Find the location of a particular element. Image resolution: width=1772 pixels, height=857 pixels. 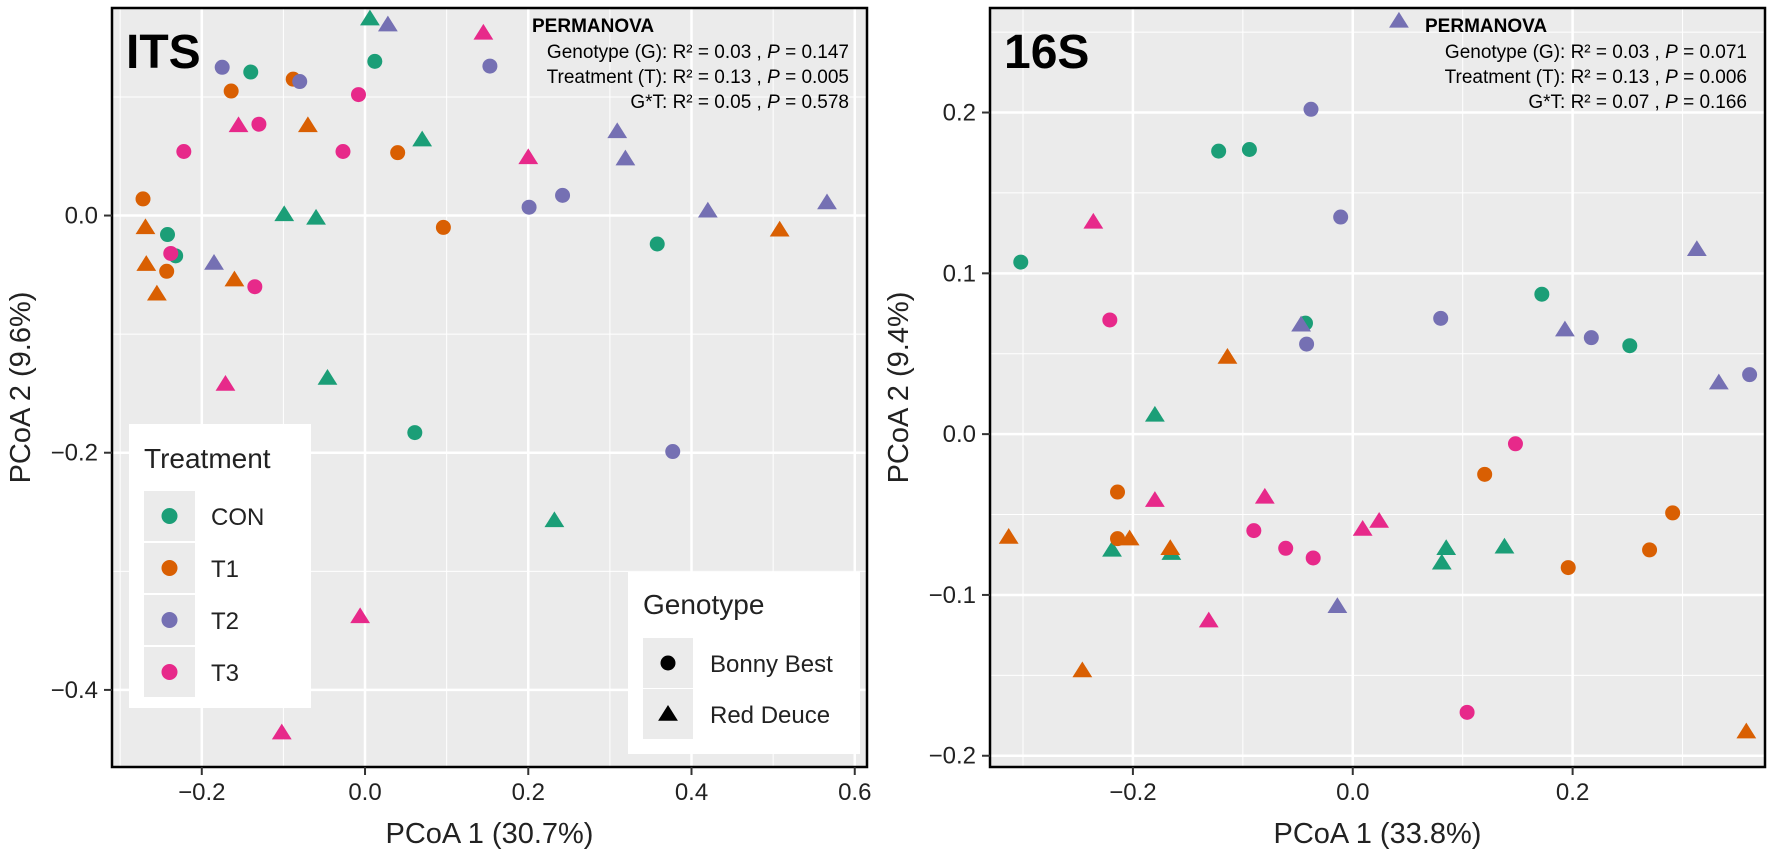

genotype-legend-marker-circle is located at coordinates (668, 663).